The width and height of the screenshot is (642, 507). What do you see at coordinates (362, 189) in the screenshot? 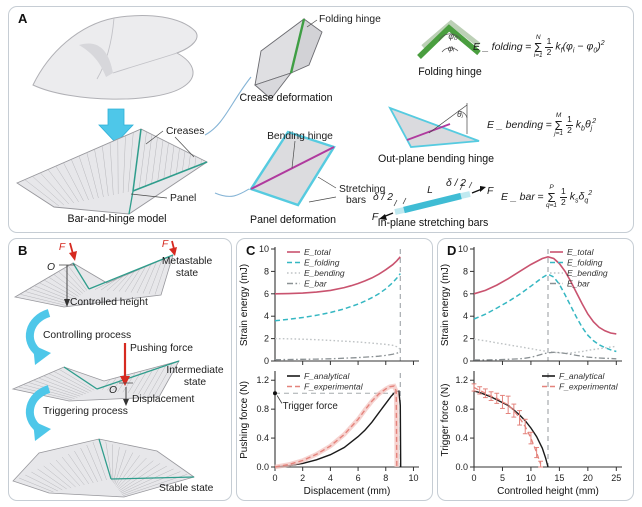
I see `stretching-bars-label-1: Stretching` at bounding box center [362, 189].